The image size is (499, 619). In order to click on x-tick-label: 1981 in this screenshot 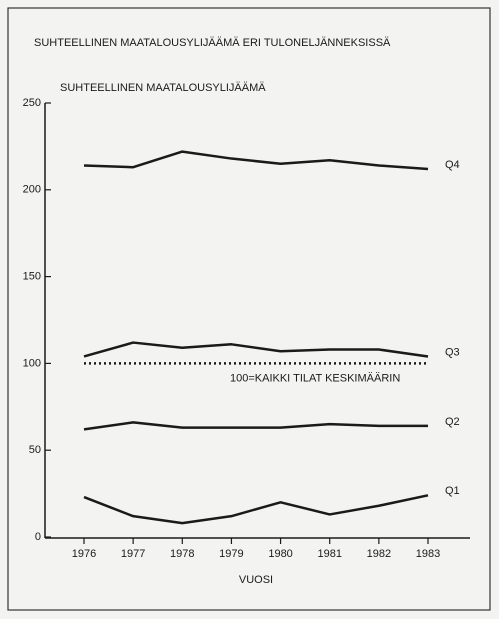, I will do `click(329, 554)`.